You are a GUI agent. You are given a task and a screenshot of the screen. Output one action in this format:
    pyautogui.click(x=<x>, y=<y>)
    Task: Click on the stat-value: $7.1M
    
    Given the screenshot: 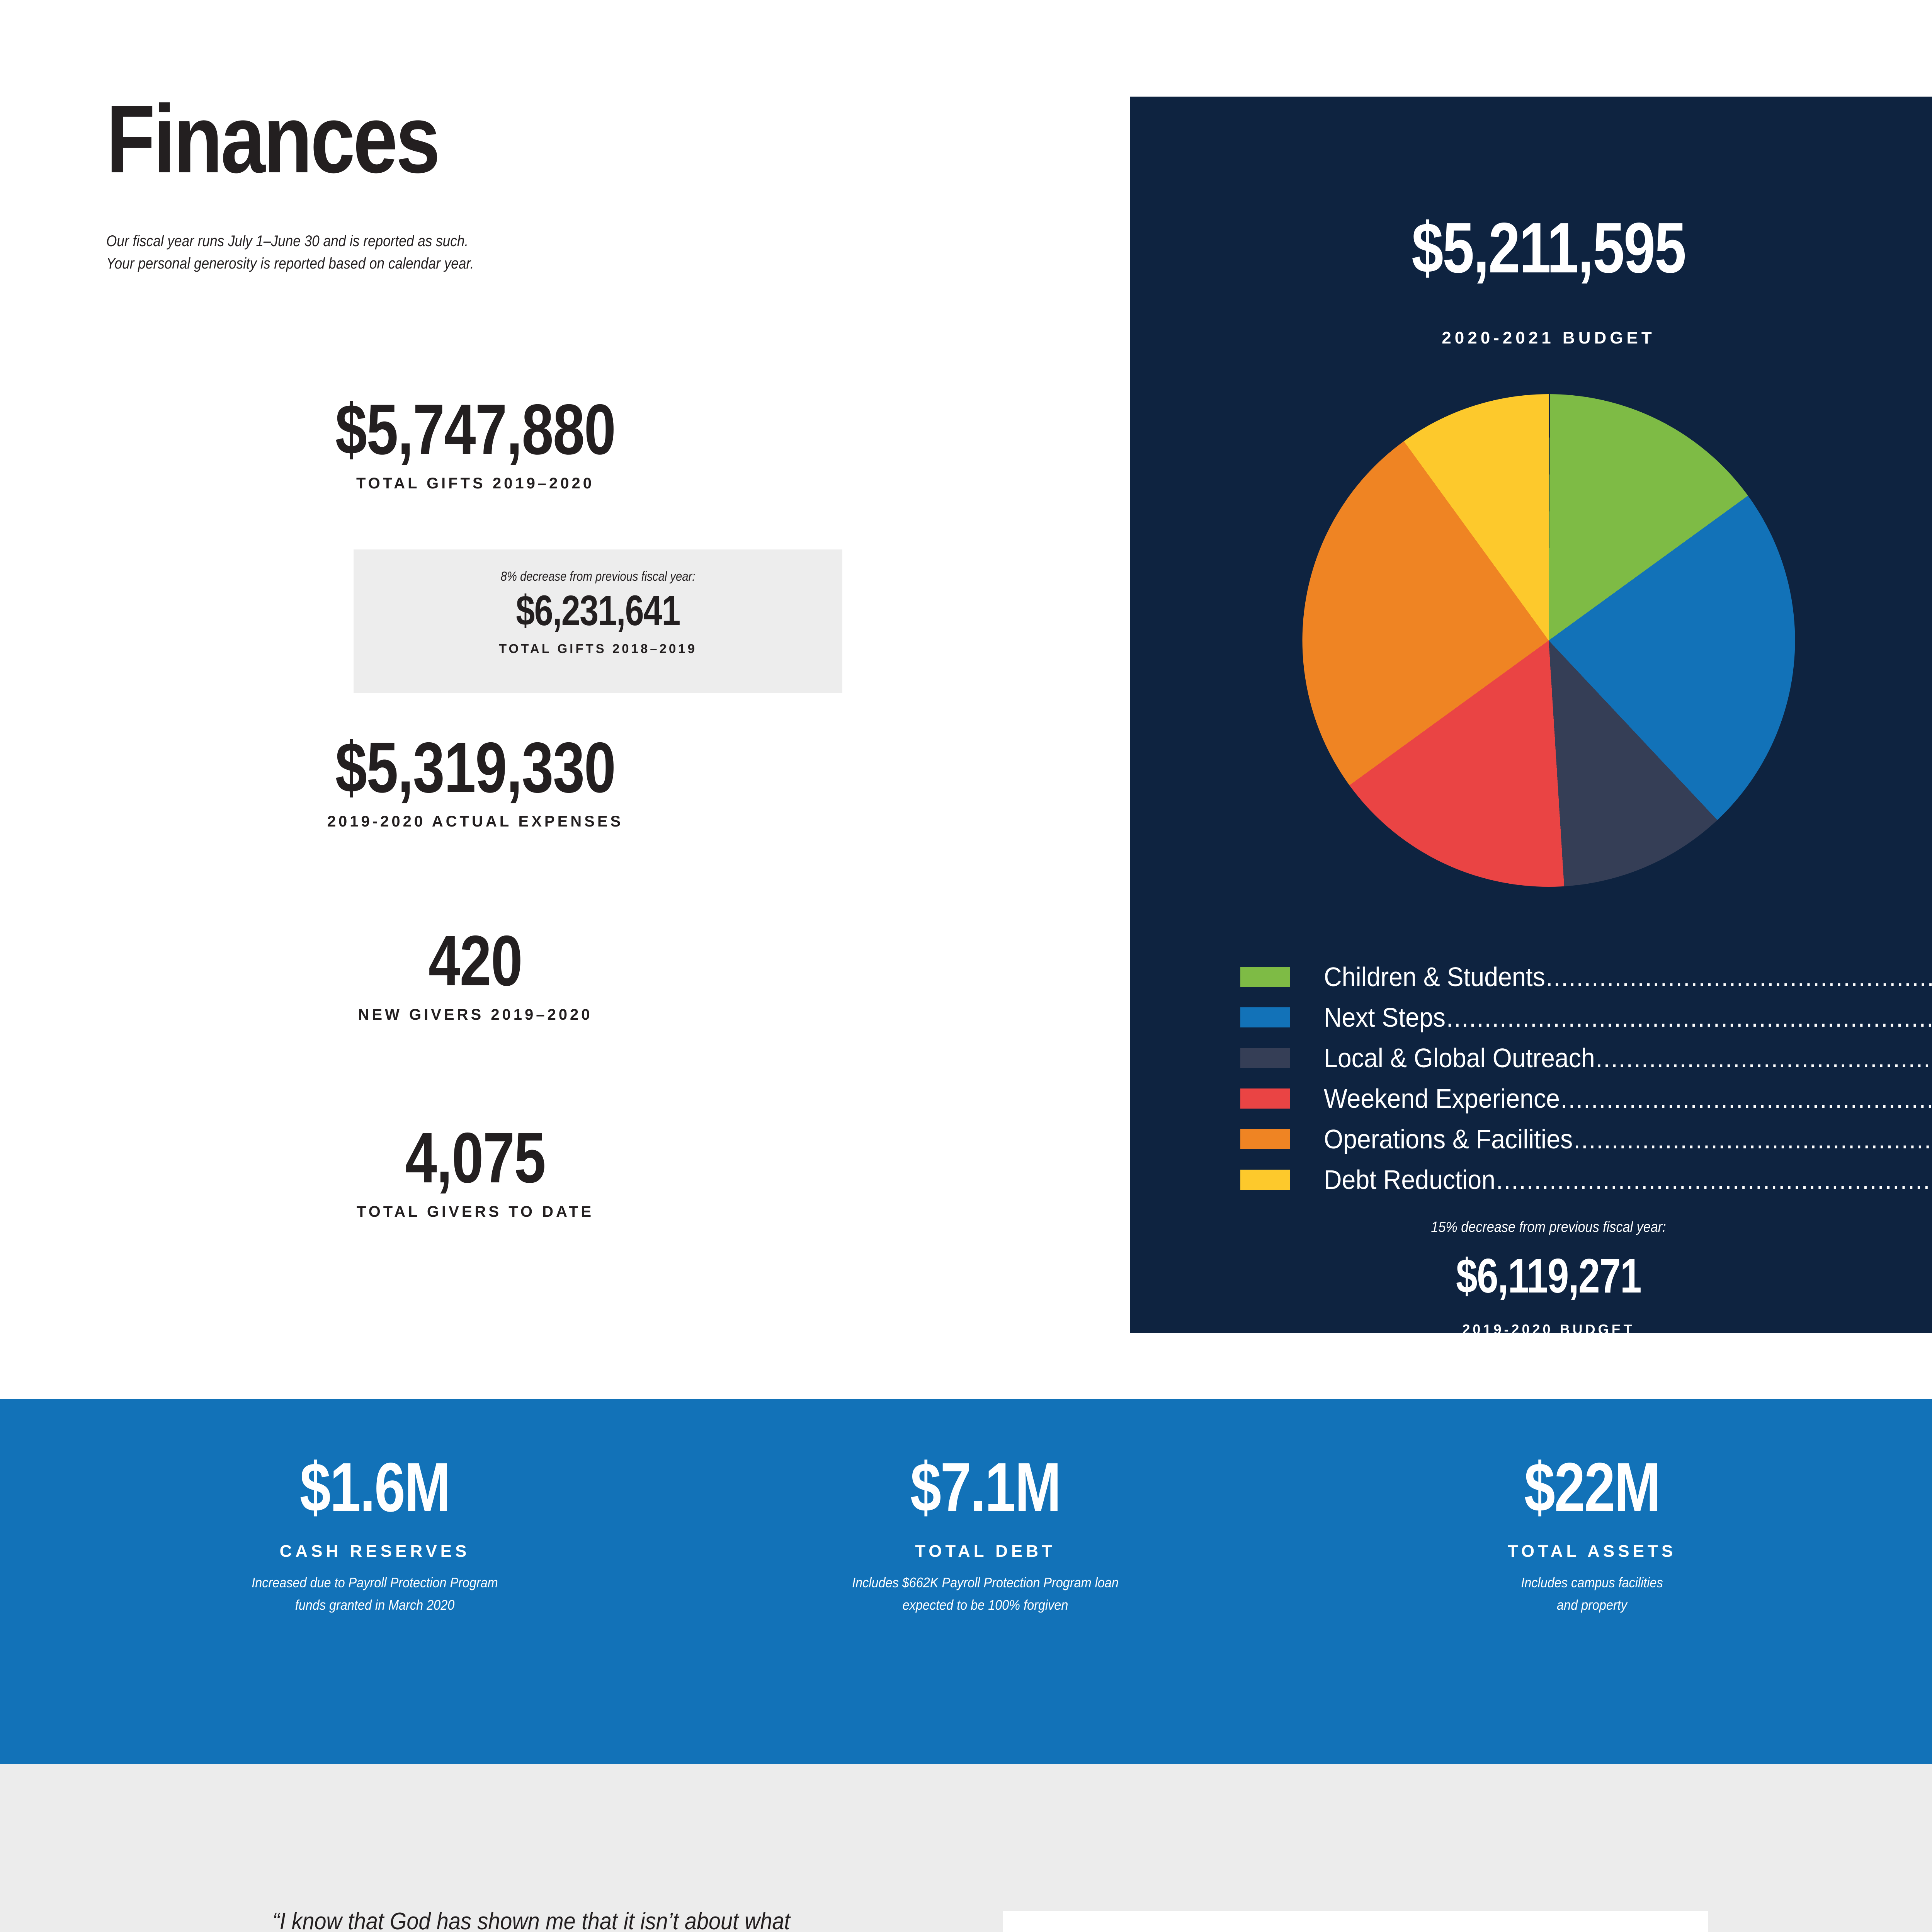 What is the action you would take?
    pyautogui.click(x=985, y=1488)
    